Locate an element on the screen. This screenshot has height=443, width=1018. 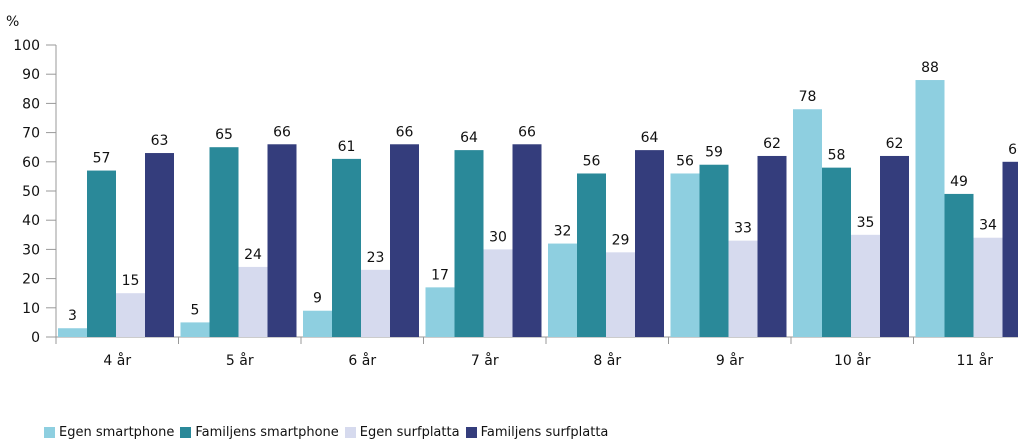
legend-label: Egen surfplatta is located at coordinates (409, 432).